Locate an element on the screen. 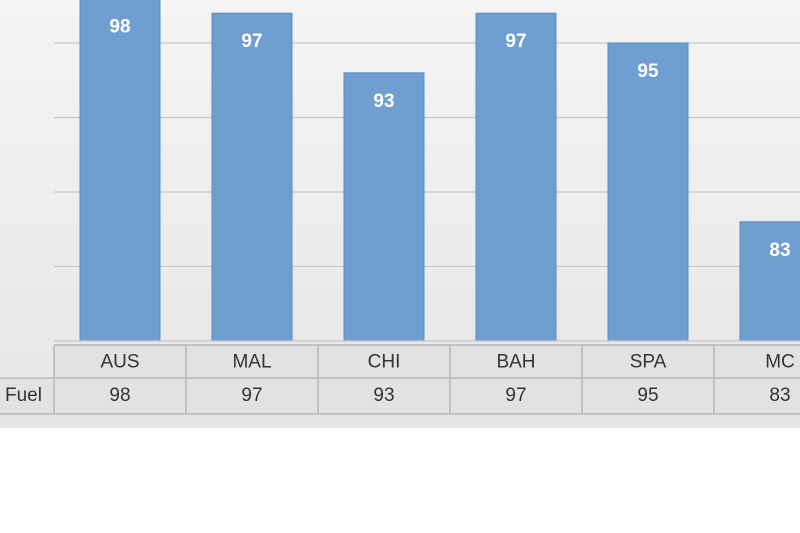 This screenshot has height=533, width=800. table-header-bg is located at coordinates (427, 361).